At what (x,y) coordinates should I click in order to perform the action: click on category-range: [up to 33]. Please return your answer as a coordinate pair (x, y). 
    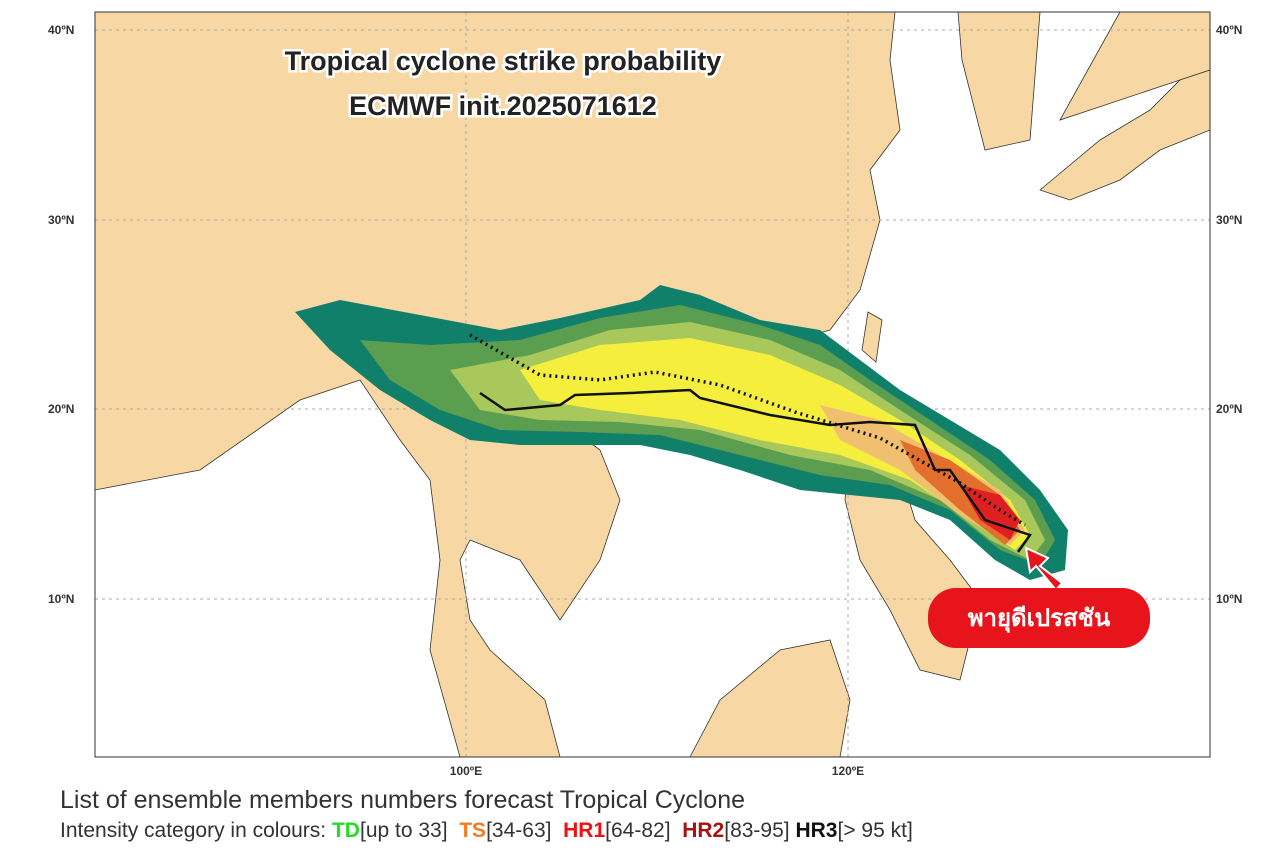
    Looking at the image, I should click on (403, 830).